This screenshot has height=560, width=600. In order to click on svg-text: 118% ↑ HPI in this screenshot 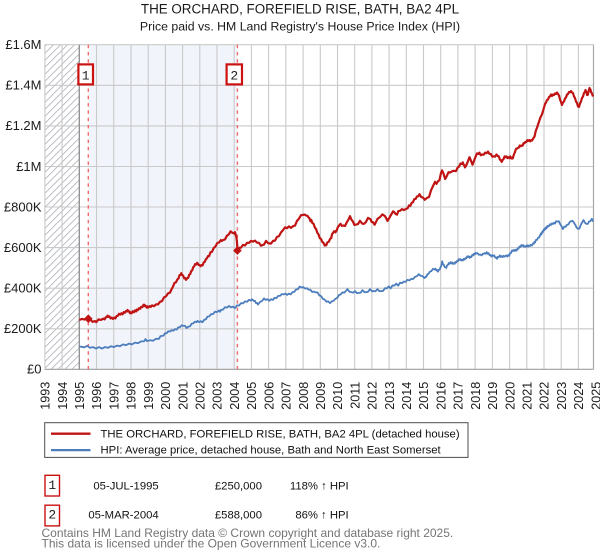, I will do `click(319, 486)`.